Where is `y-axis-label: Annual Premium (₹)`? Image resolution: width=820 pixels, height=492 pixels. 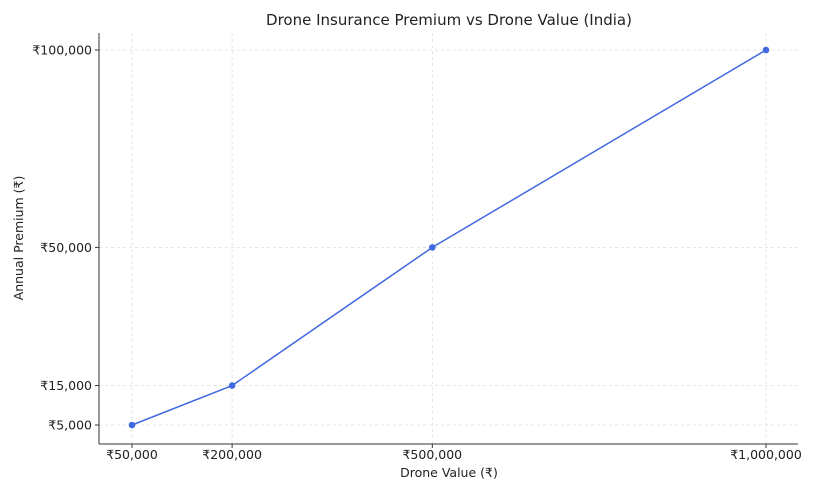
y-axis-label: Annual Premium (₹) is located at coordinates (18, 238).